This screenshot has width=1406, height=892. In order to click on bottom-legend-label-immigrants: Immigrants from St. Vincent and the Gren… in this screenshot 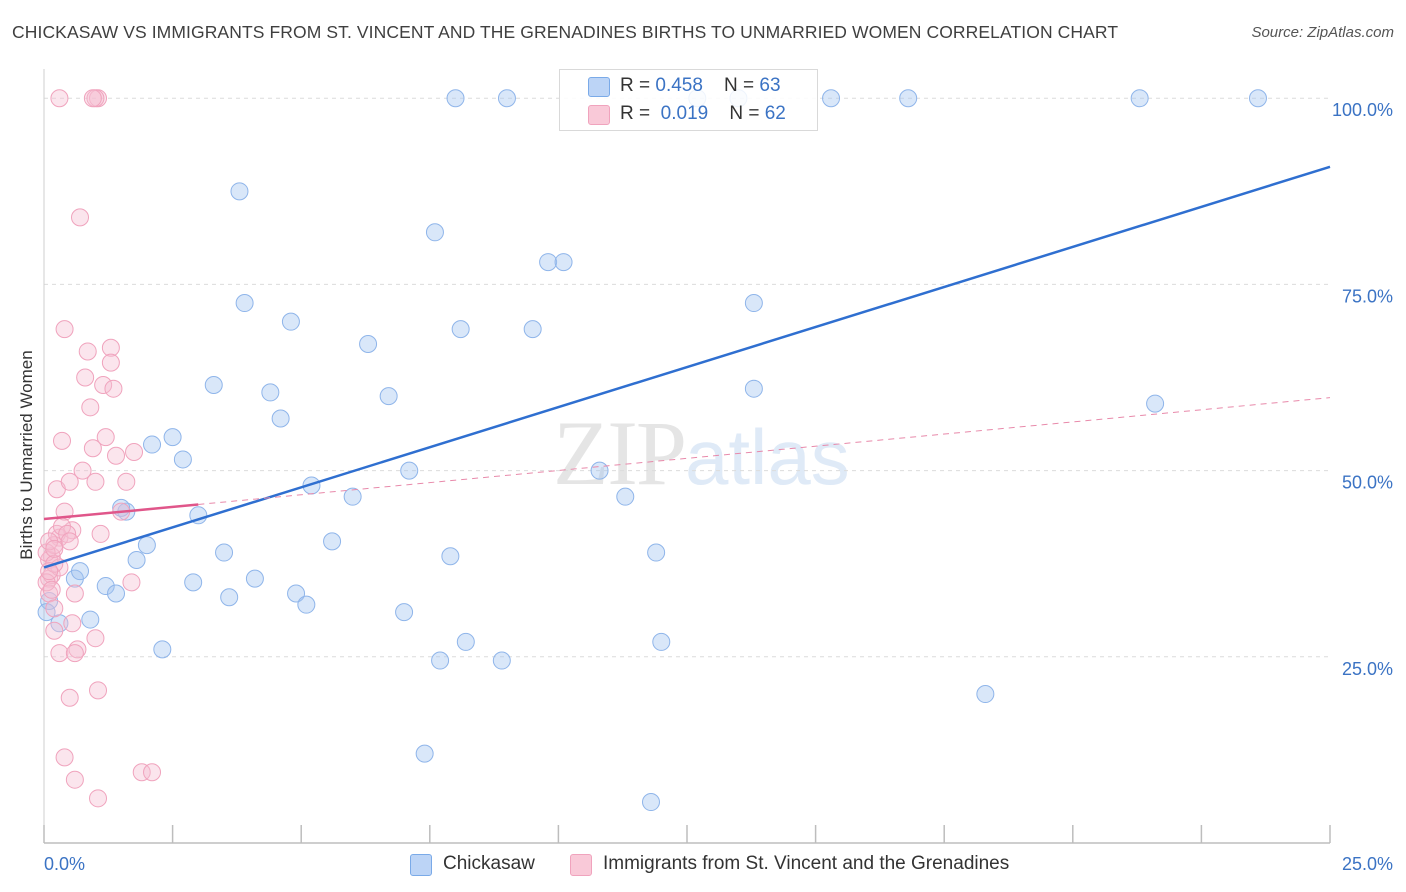, I will do `click(806, 863)`.